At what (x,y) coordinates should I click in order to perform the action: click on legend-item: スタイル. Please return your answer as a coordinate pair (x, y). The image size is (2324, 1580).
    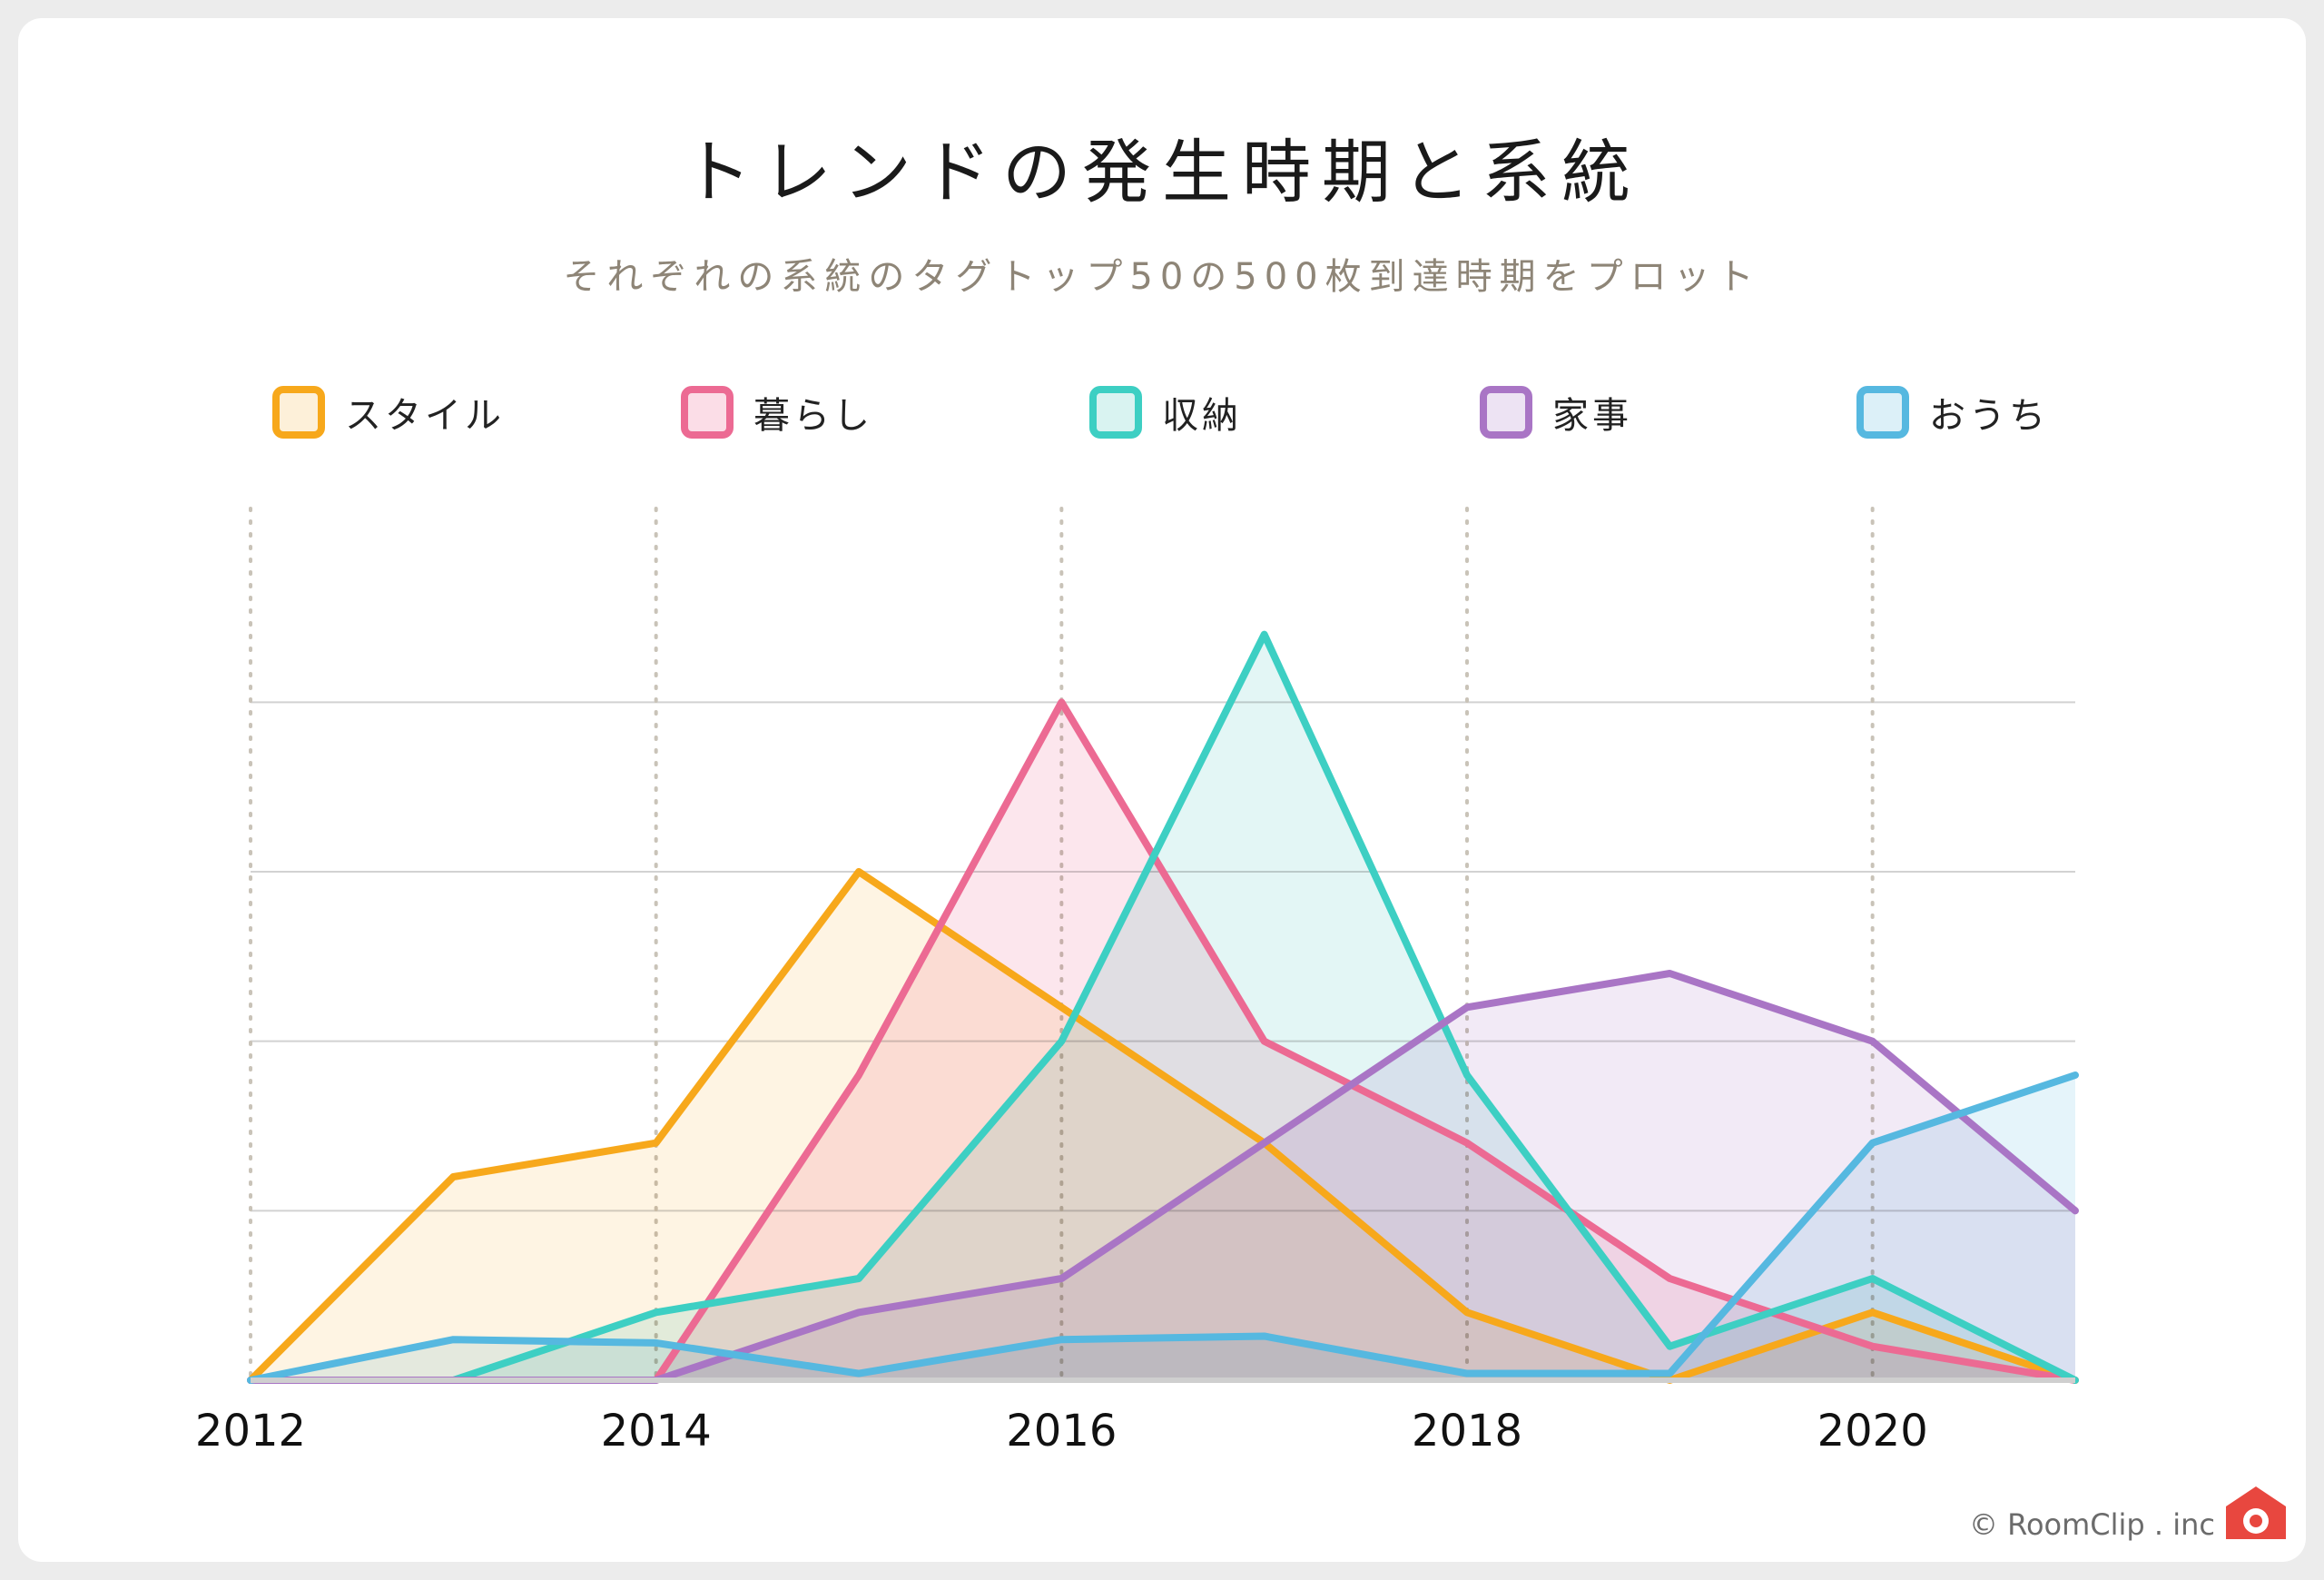
    Looking at the image, I should click on (388, 412).